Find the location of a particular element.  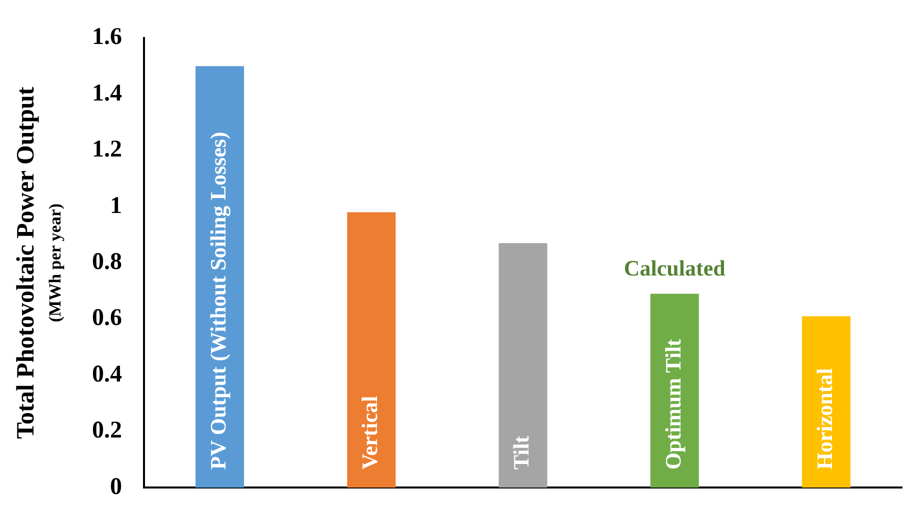

y-tick-label: 1.2 is located at coordinates (107, 149).